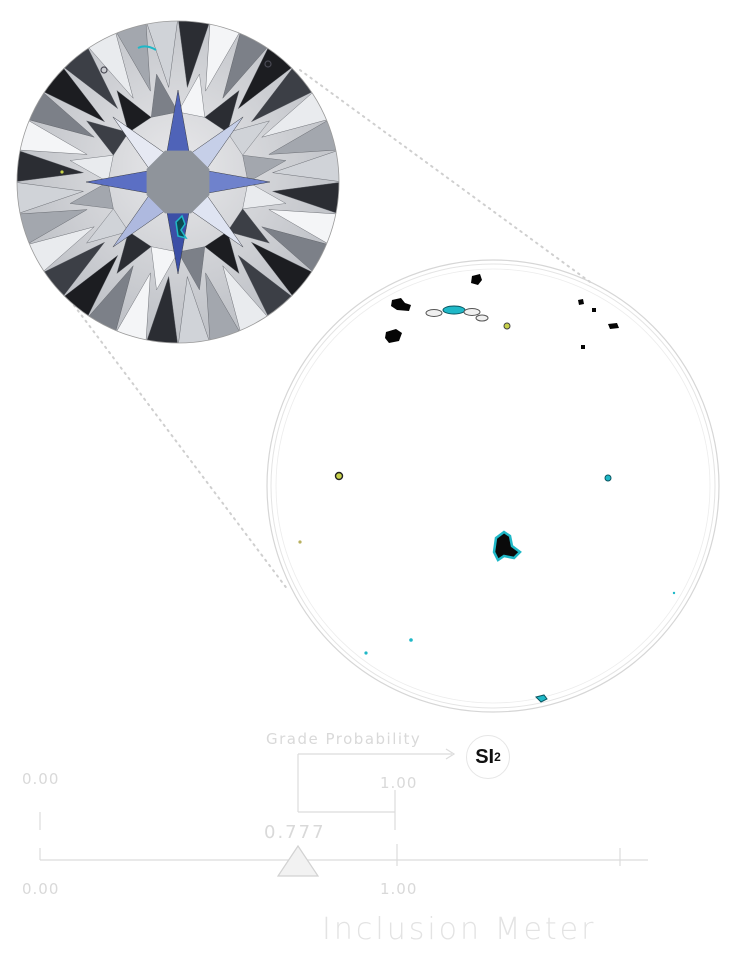 The image size is (740, 963). I want to click on grade-probability-bracket, so click(247, 789).